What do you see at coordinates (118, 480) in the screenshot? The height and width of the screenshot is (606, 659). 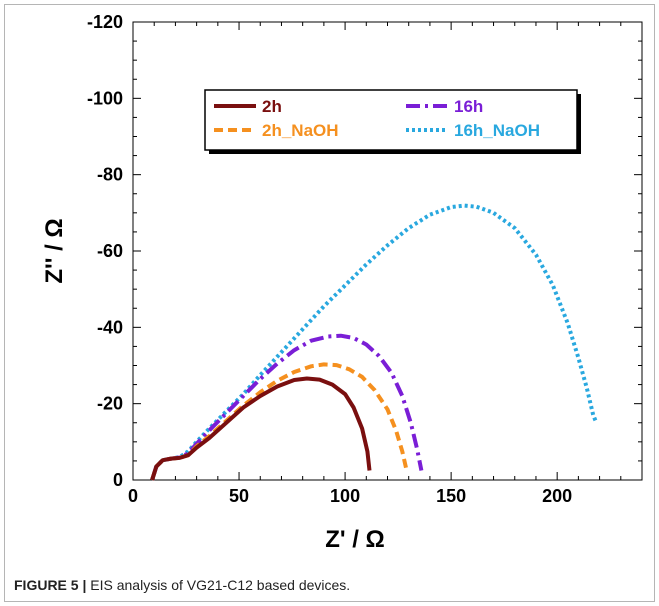 I see `y-tick-label: 0` at bounding box center [118, 480].